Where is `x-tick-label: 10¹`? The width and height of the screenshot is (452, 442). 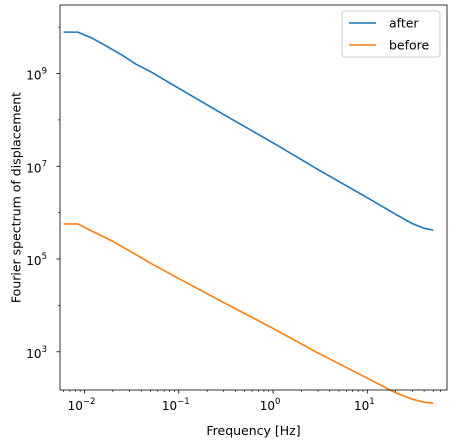 x-tick-label: 10¹ is located at coordinates (364, 405).